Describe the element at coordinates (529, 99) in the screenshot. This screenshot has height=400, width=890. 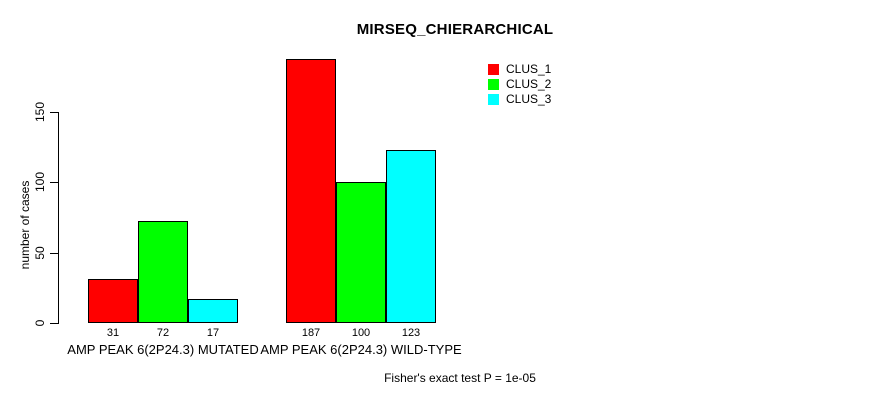
I see `legend-label: CLUS_3` at that location.